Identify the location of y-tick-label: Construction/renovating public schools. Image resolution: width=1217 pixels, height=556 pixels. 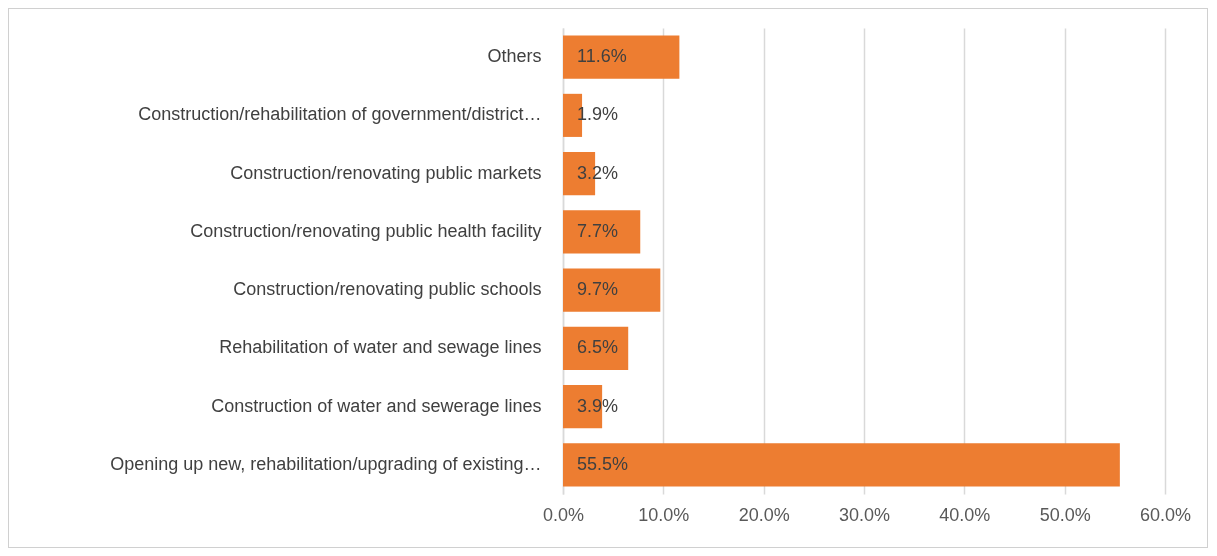
(387, 289).